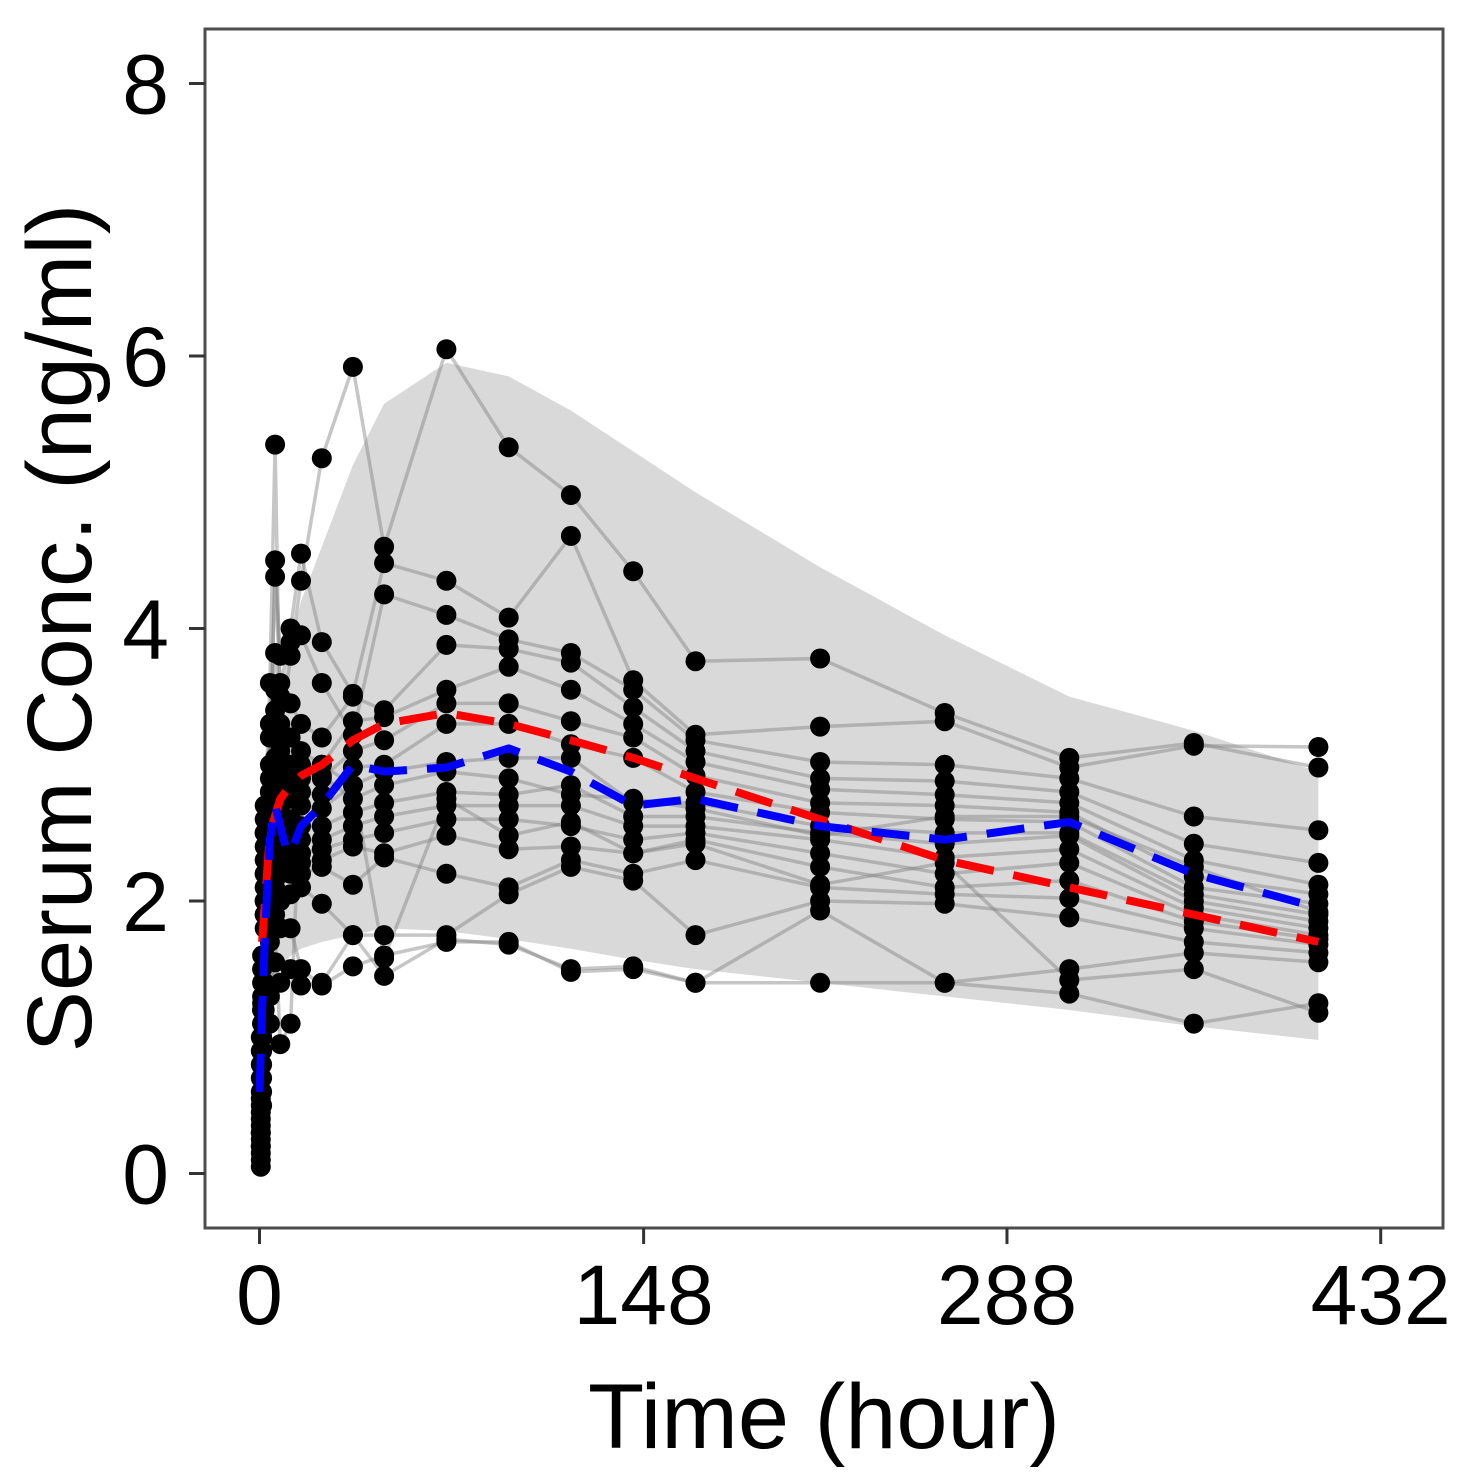 Image resolution: width=1477 pixels, height=1483 pixels. I want to click on y-tick-label: 6, so click(145, 357).